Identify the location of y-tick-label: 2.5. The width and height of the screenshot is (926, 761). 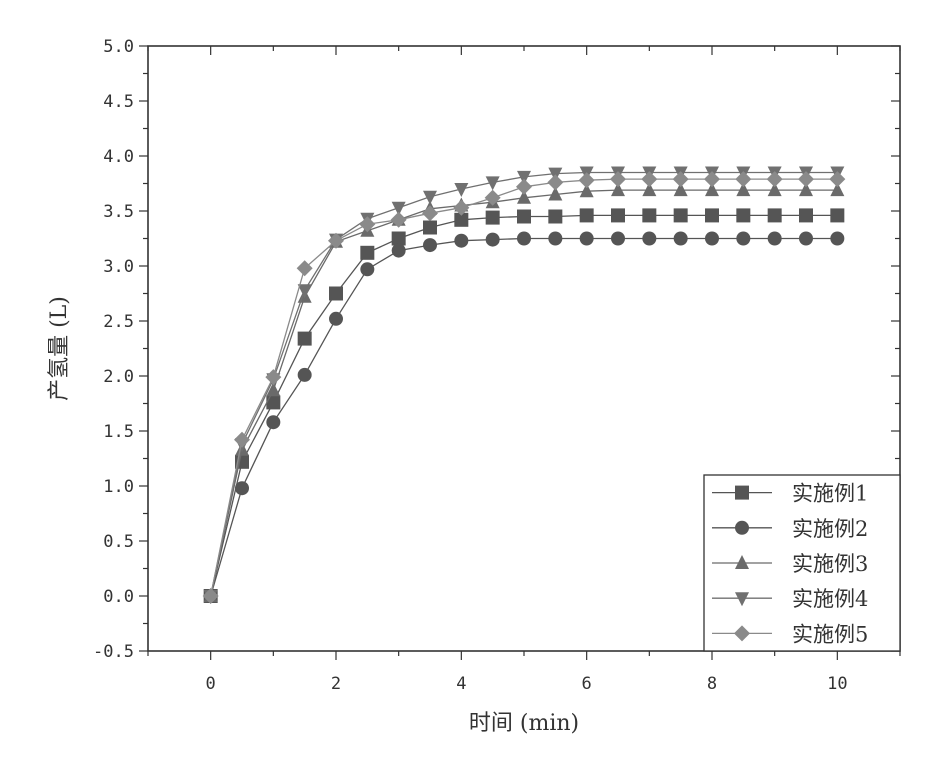
(118, 322).